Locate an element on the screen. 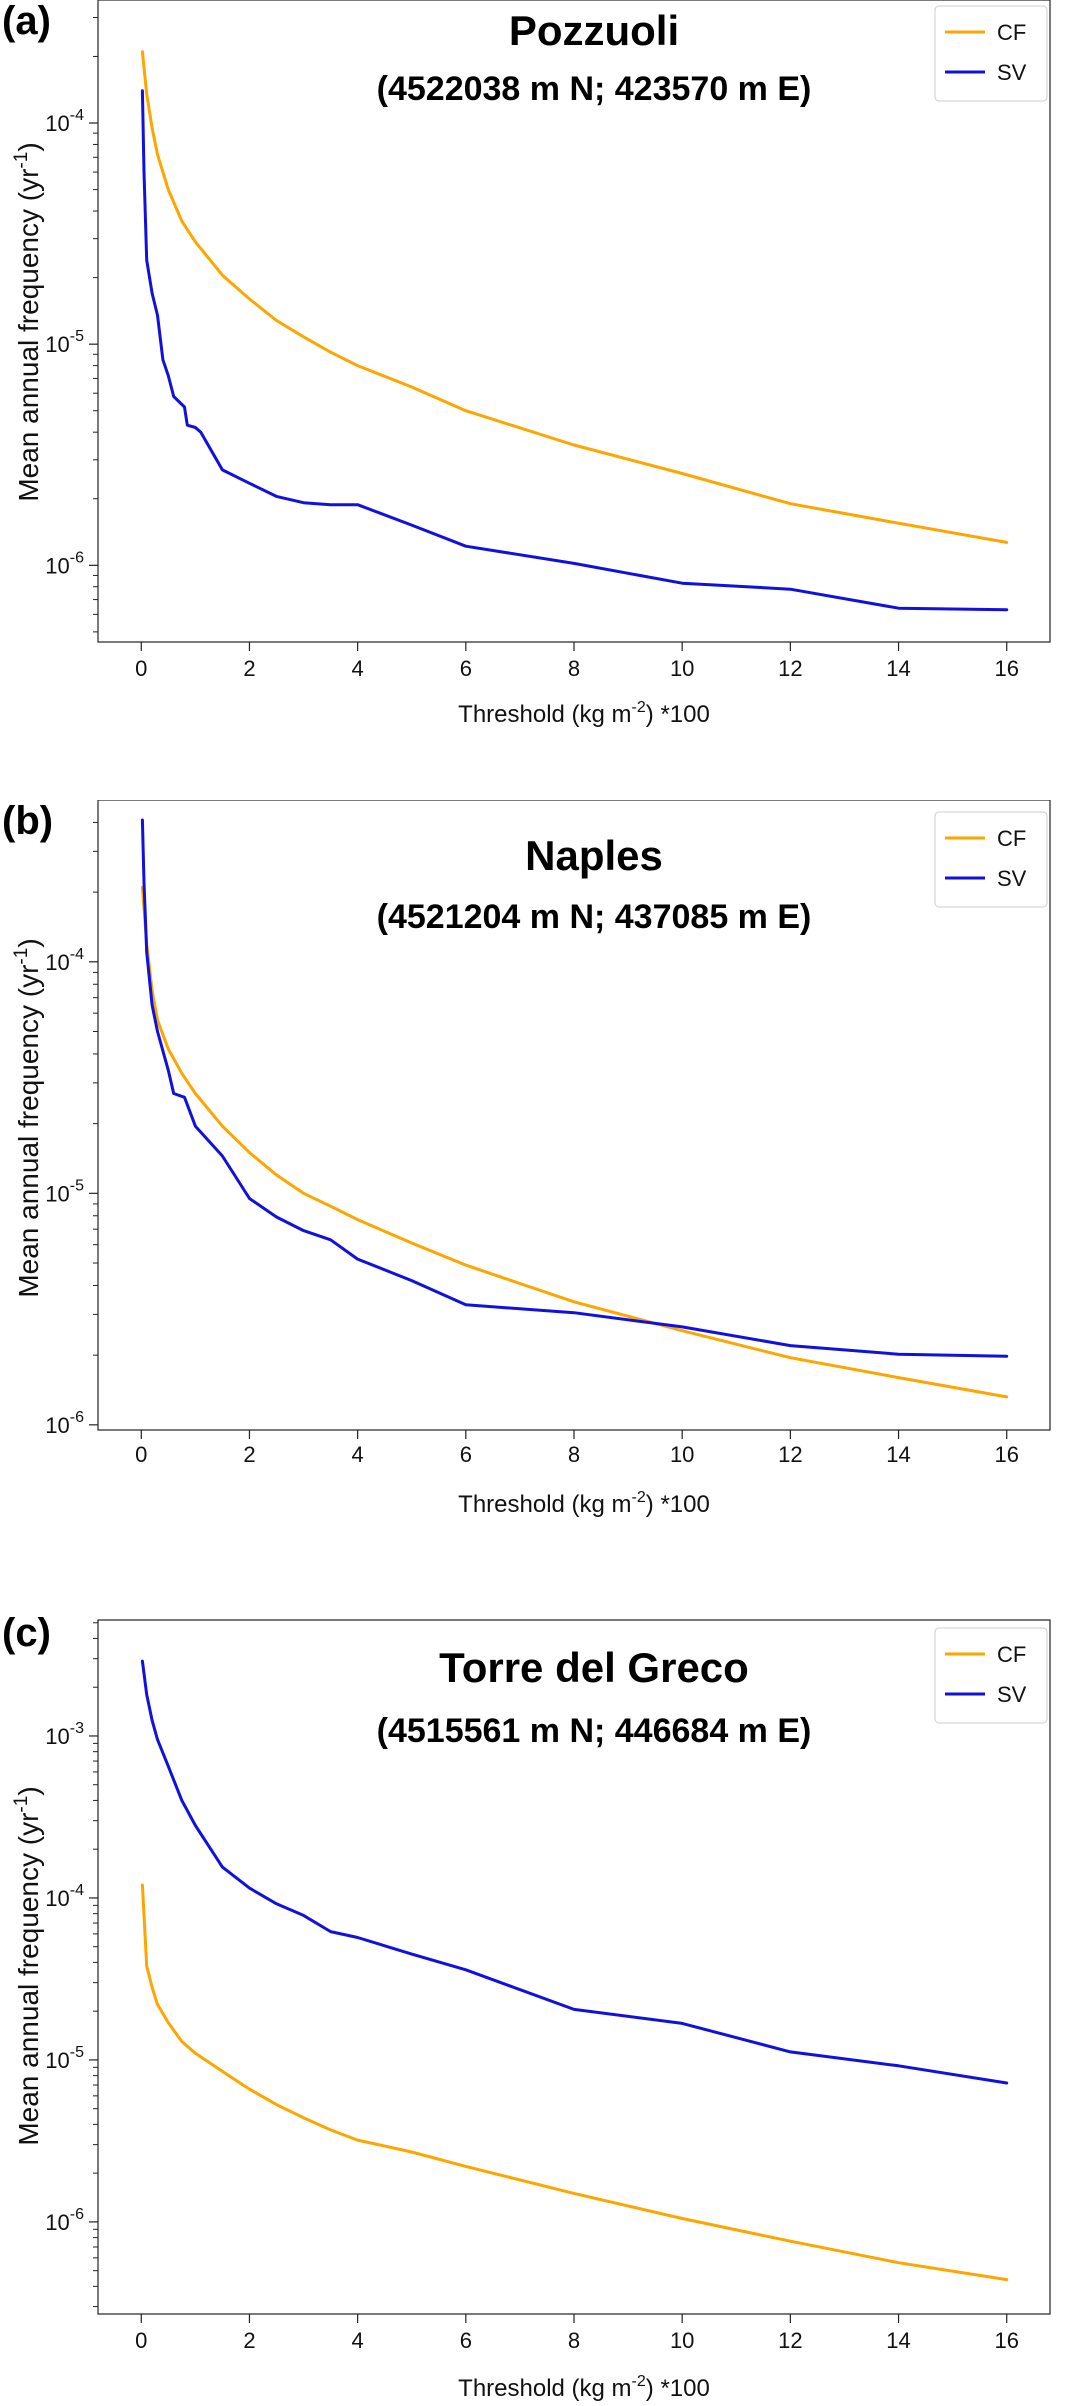 The image size is (1071, 2406). chart-subtitle: (4521204 m N; 437085 m E) is located at coordinates (594, 917).